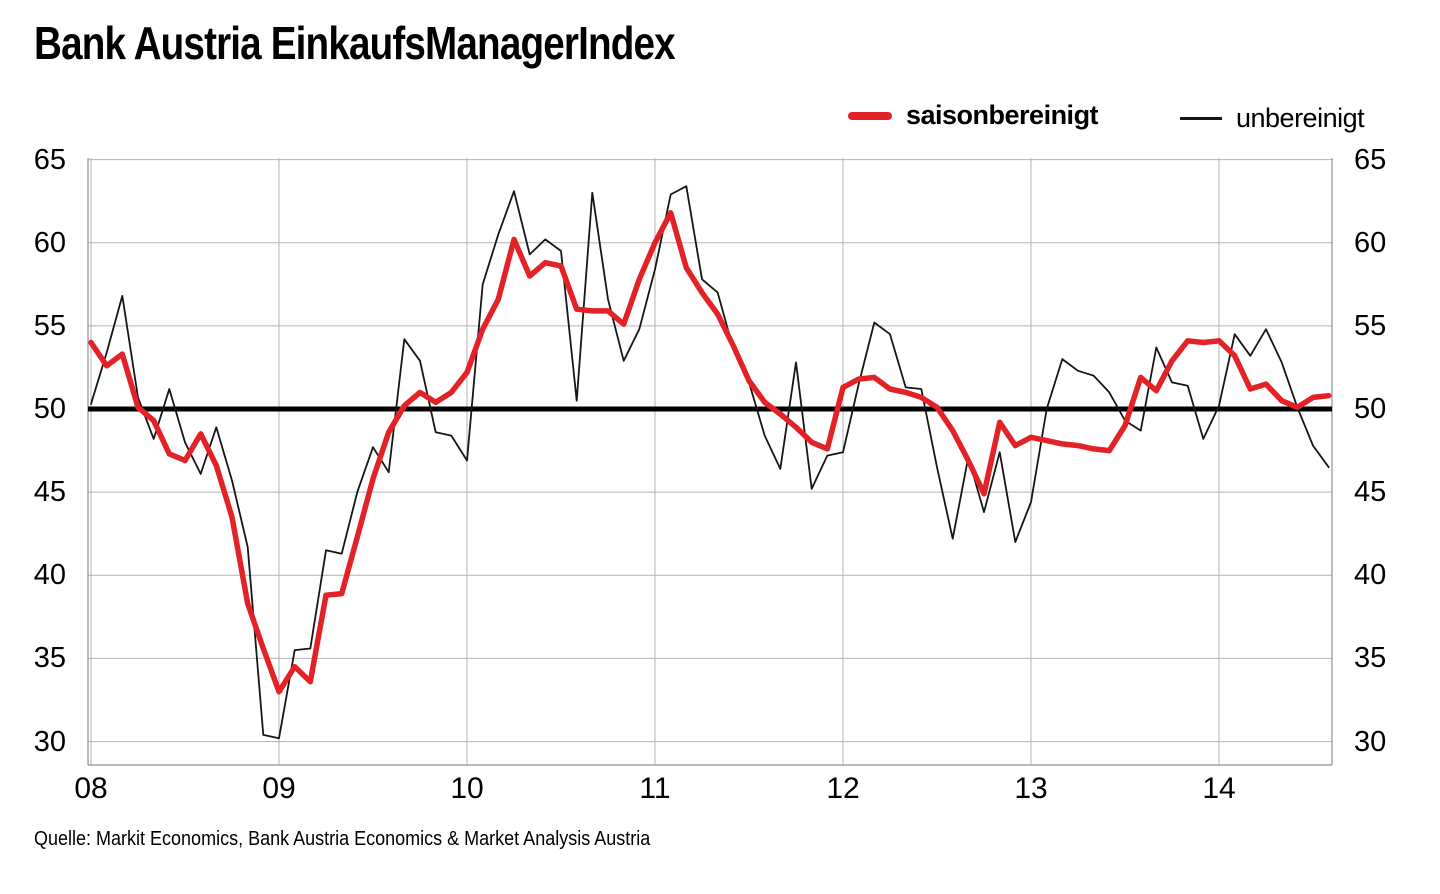  Describe the element at coordinates (49, 325) in the screenshot. I see `ytick-left-55: 55` at that location.